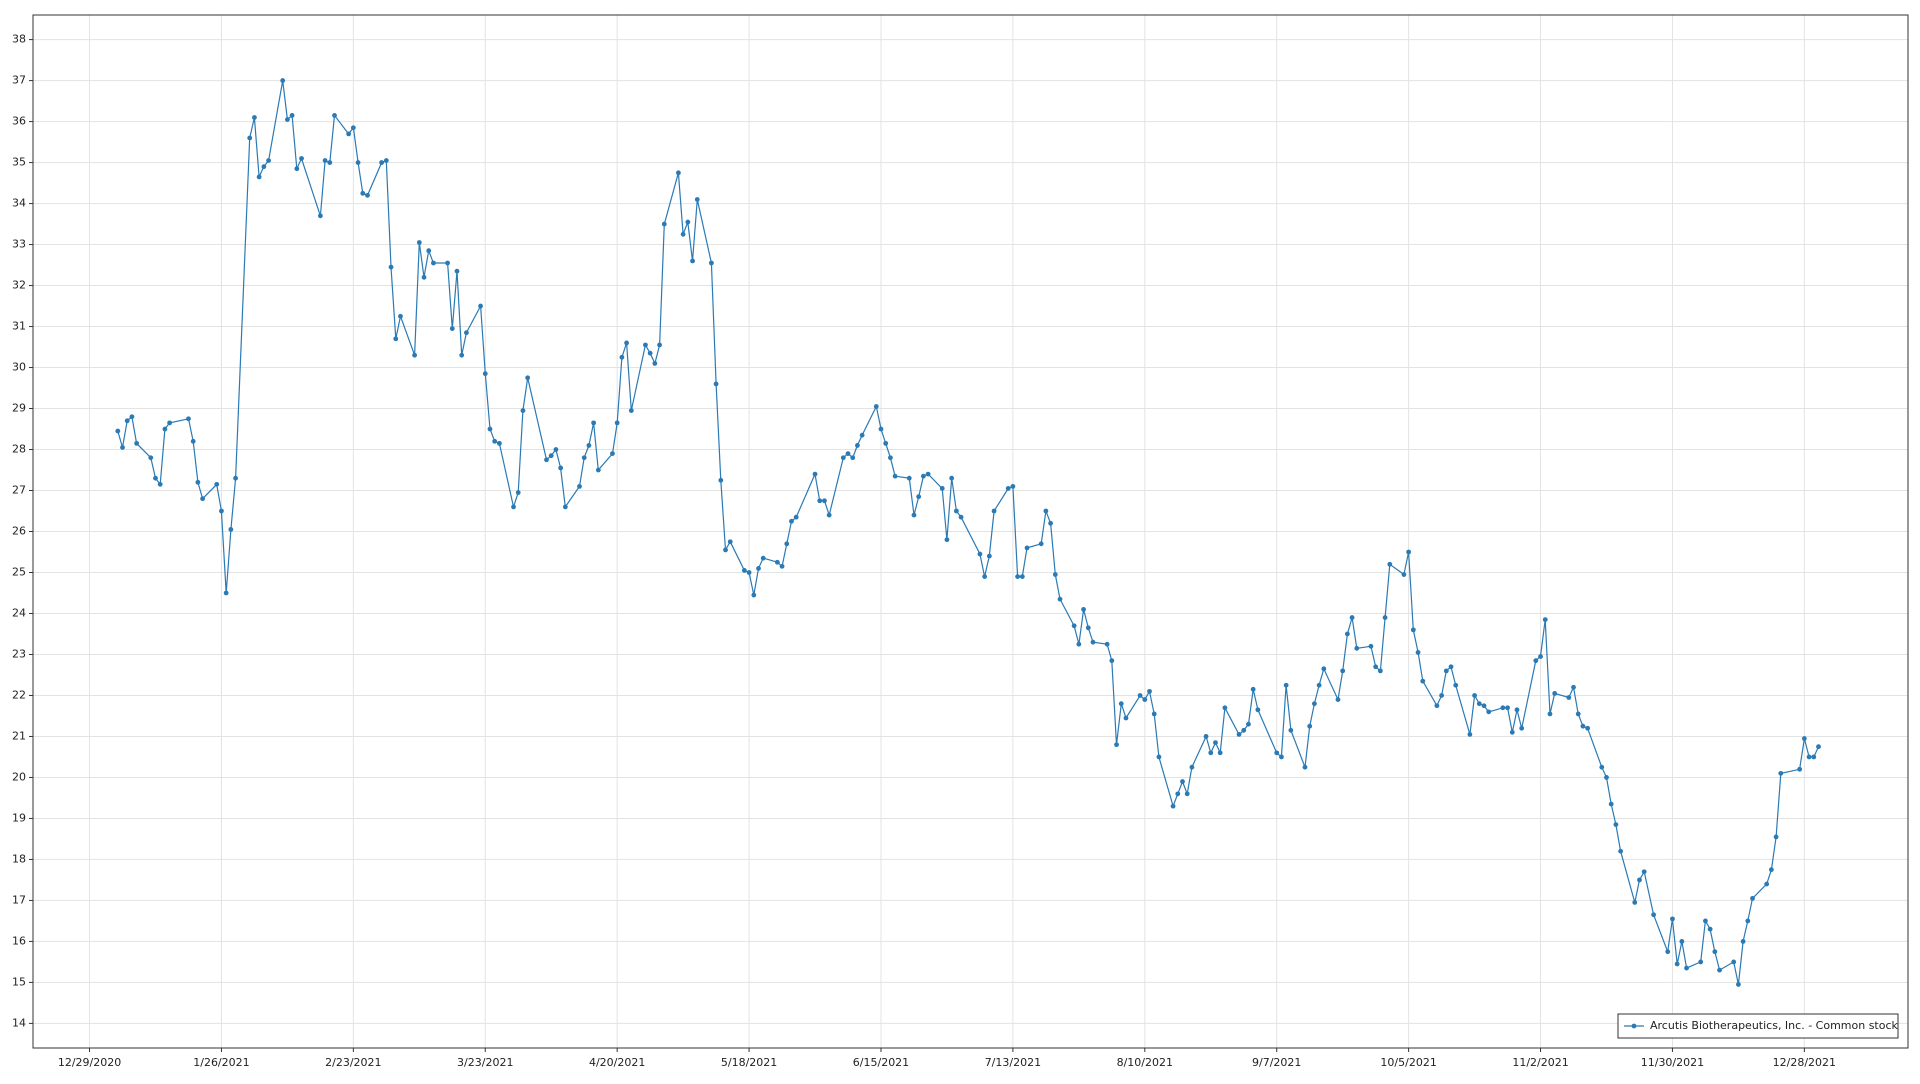 Image resolution: width=1920 pixels, height=1084 pixels. What do you see at coordinates (19, 694) in the screenshot?
I see `y-tick-label: 22` at bounding box center [19, 694].